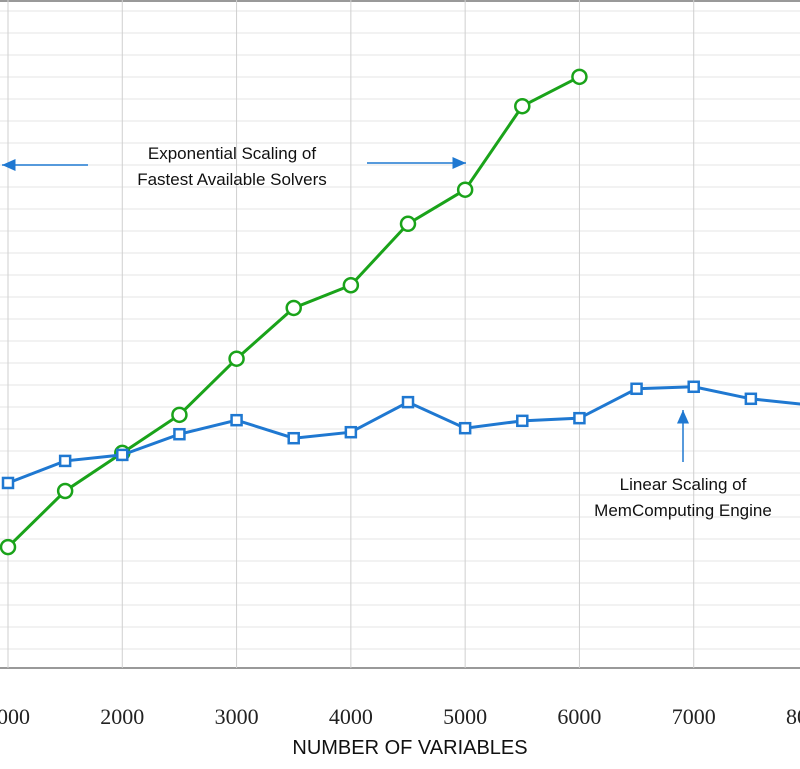  I want to click on x-tick-label: 5000, so click(465, 716).